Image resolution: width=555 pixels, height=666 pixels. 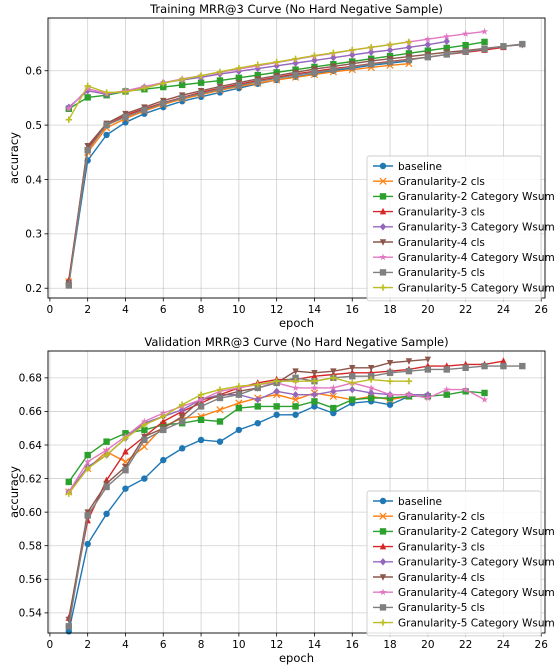 What do you see at coordinates (163, 310) in the screenshot?
I see `x-tick-label: 6` at bounding box center [163, 310].